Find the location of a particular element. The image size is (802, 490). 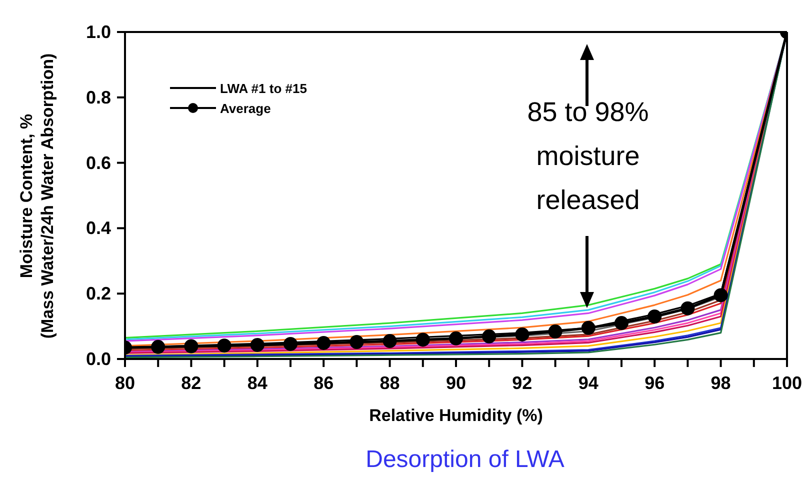

annotation: 85 to 98% moisture released is located at coordinates (588, 156).